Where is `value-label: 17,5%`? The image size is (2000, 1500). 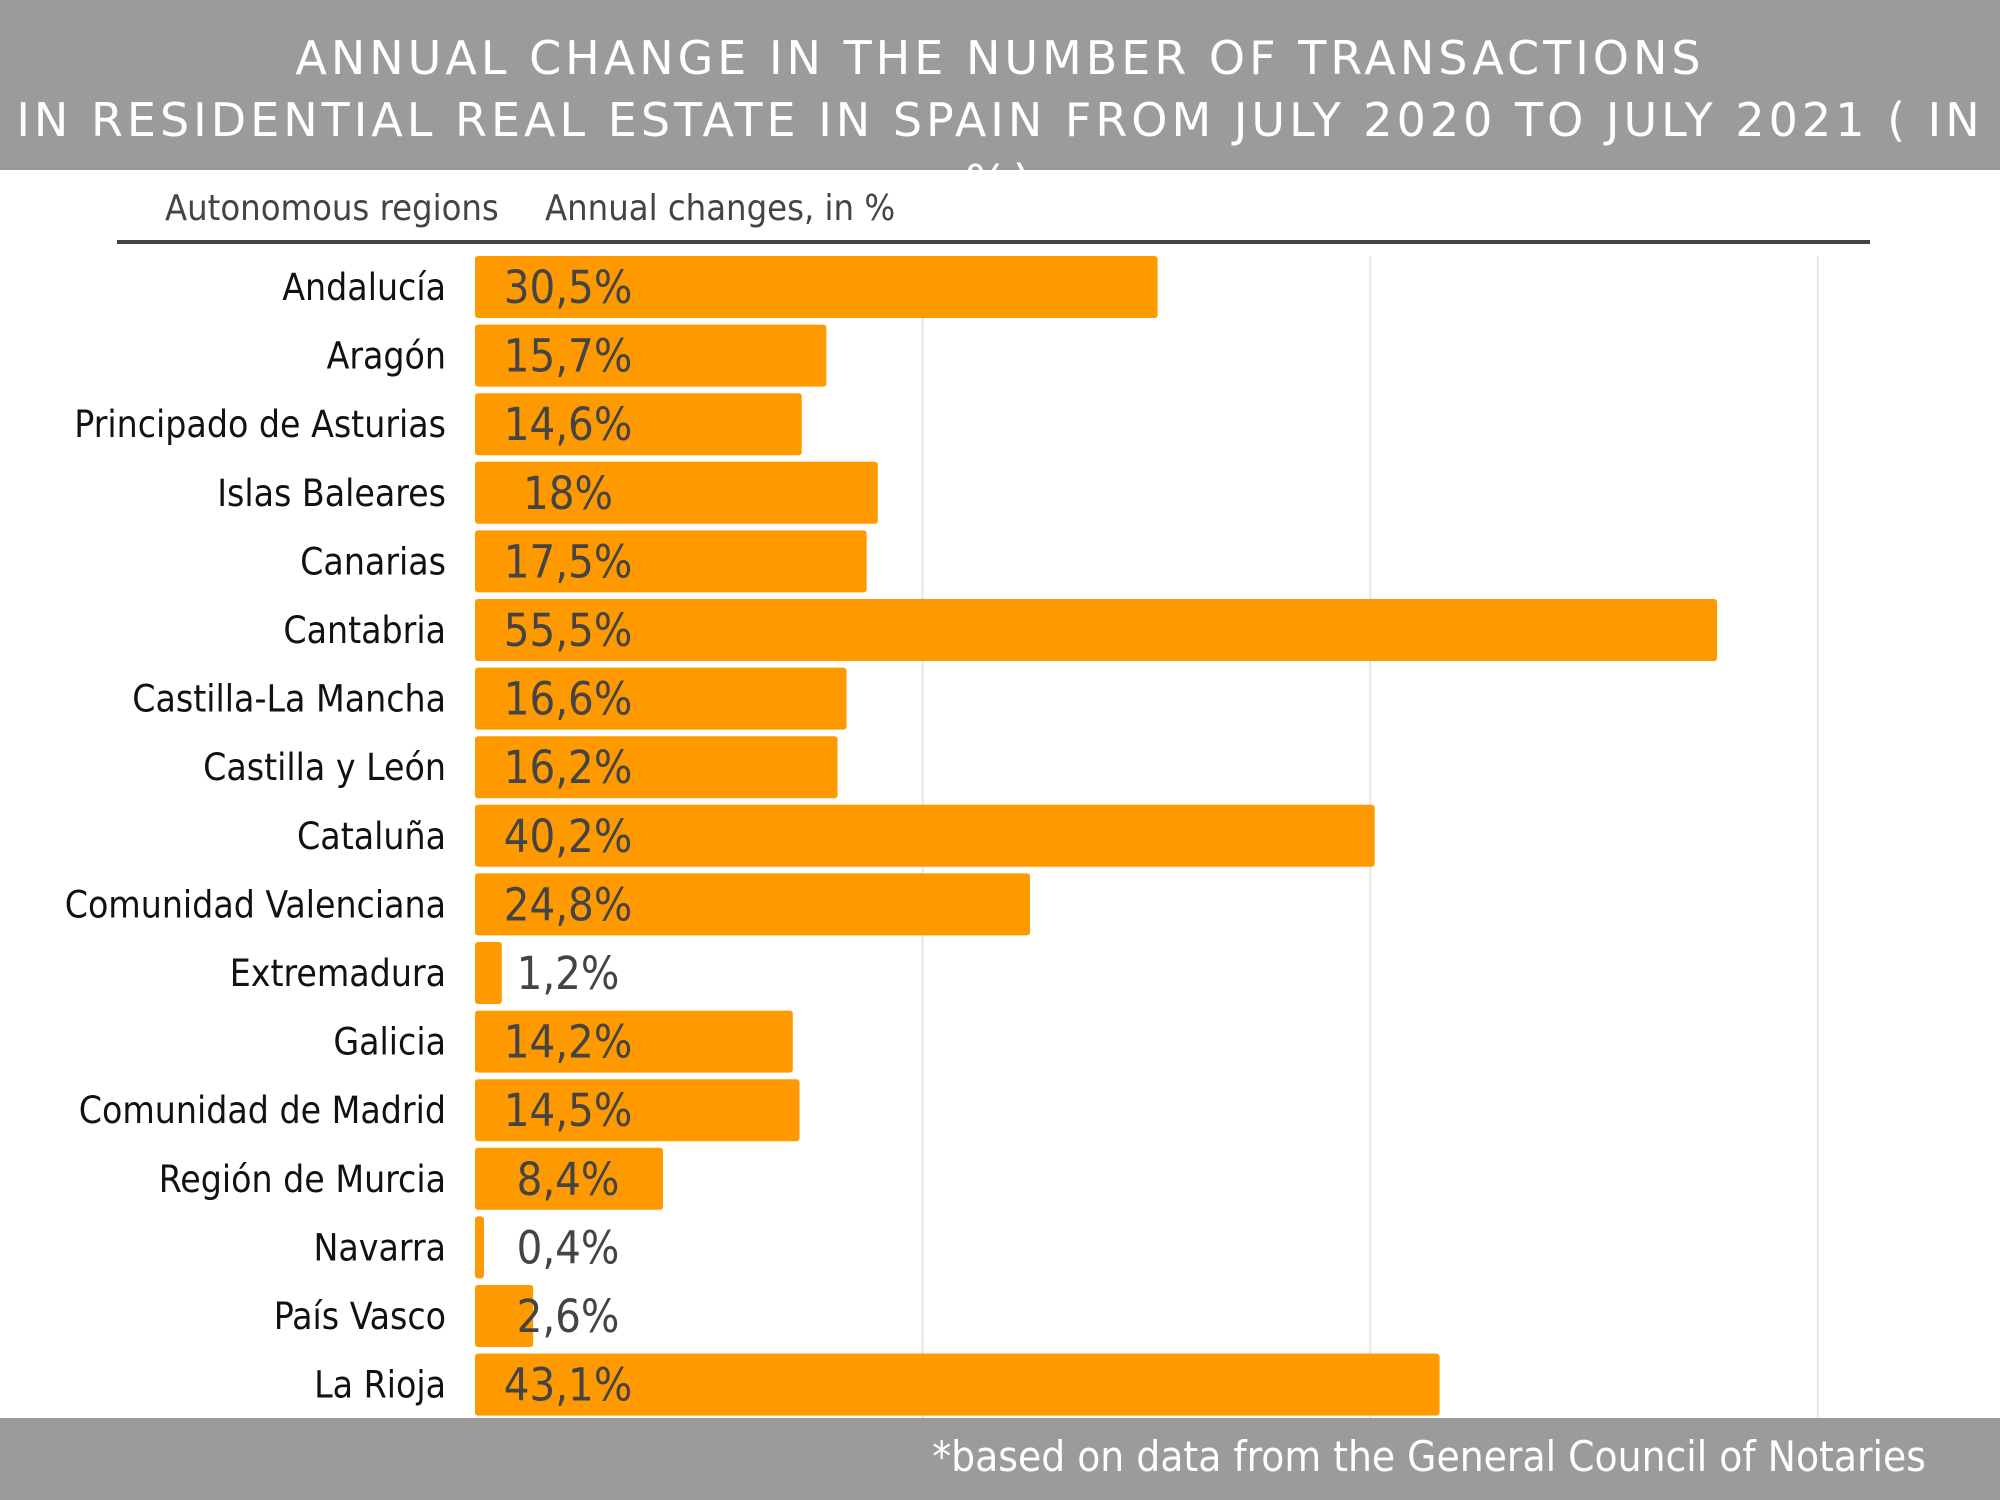
value-label: 17,5% is located at coordinates (568, 561).